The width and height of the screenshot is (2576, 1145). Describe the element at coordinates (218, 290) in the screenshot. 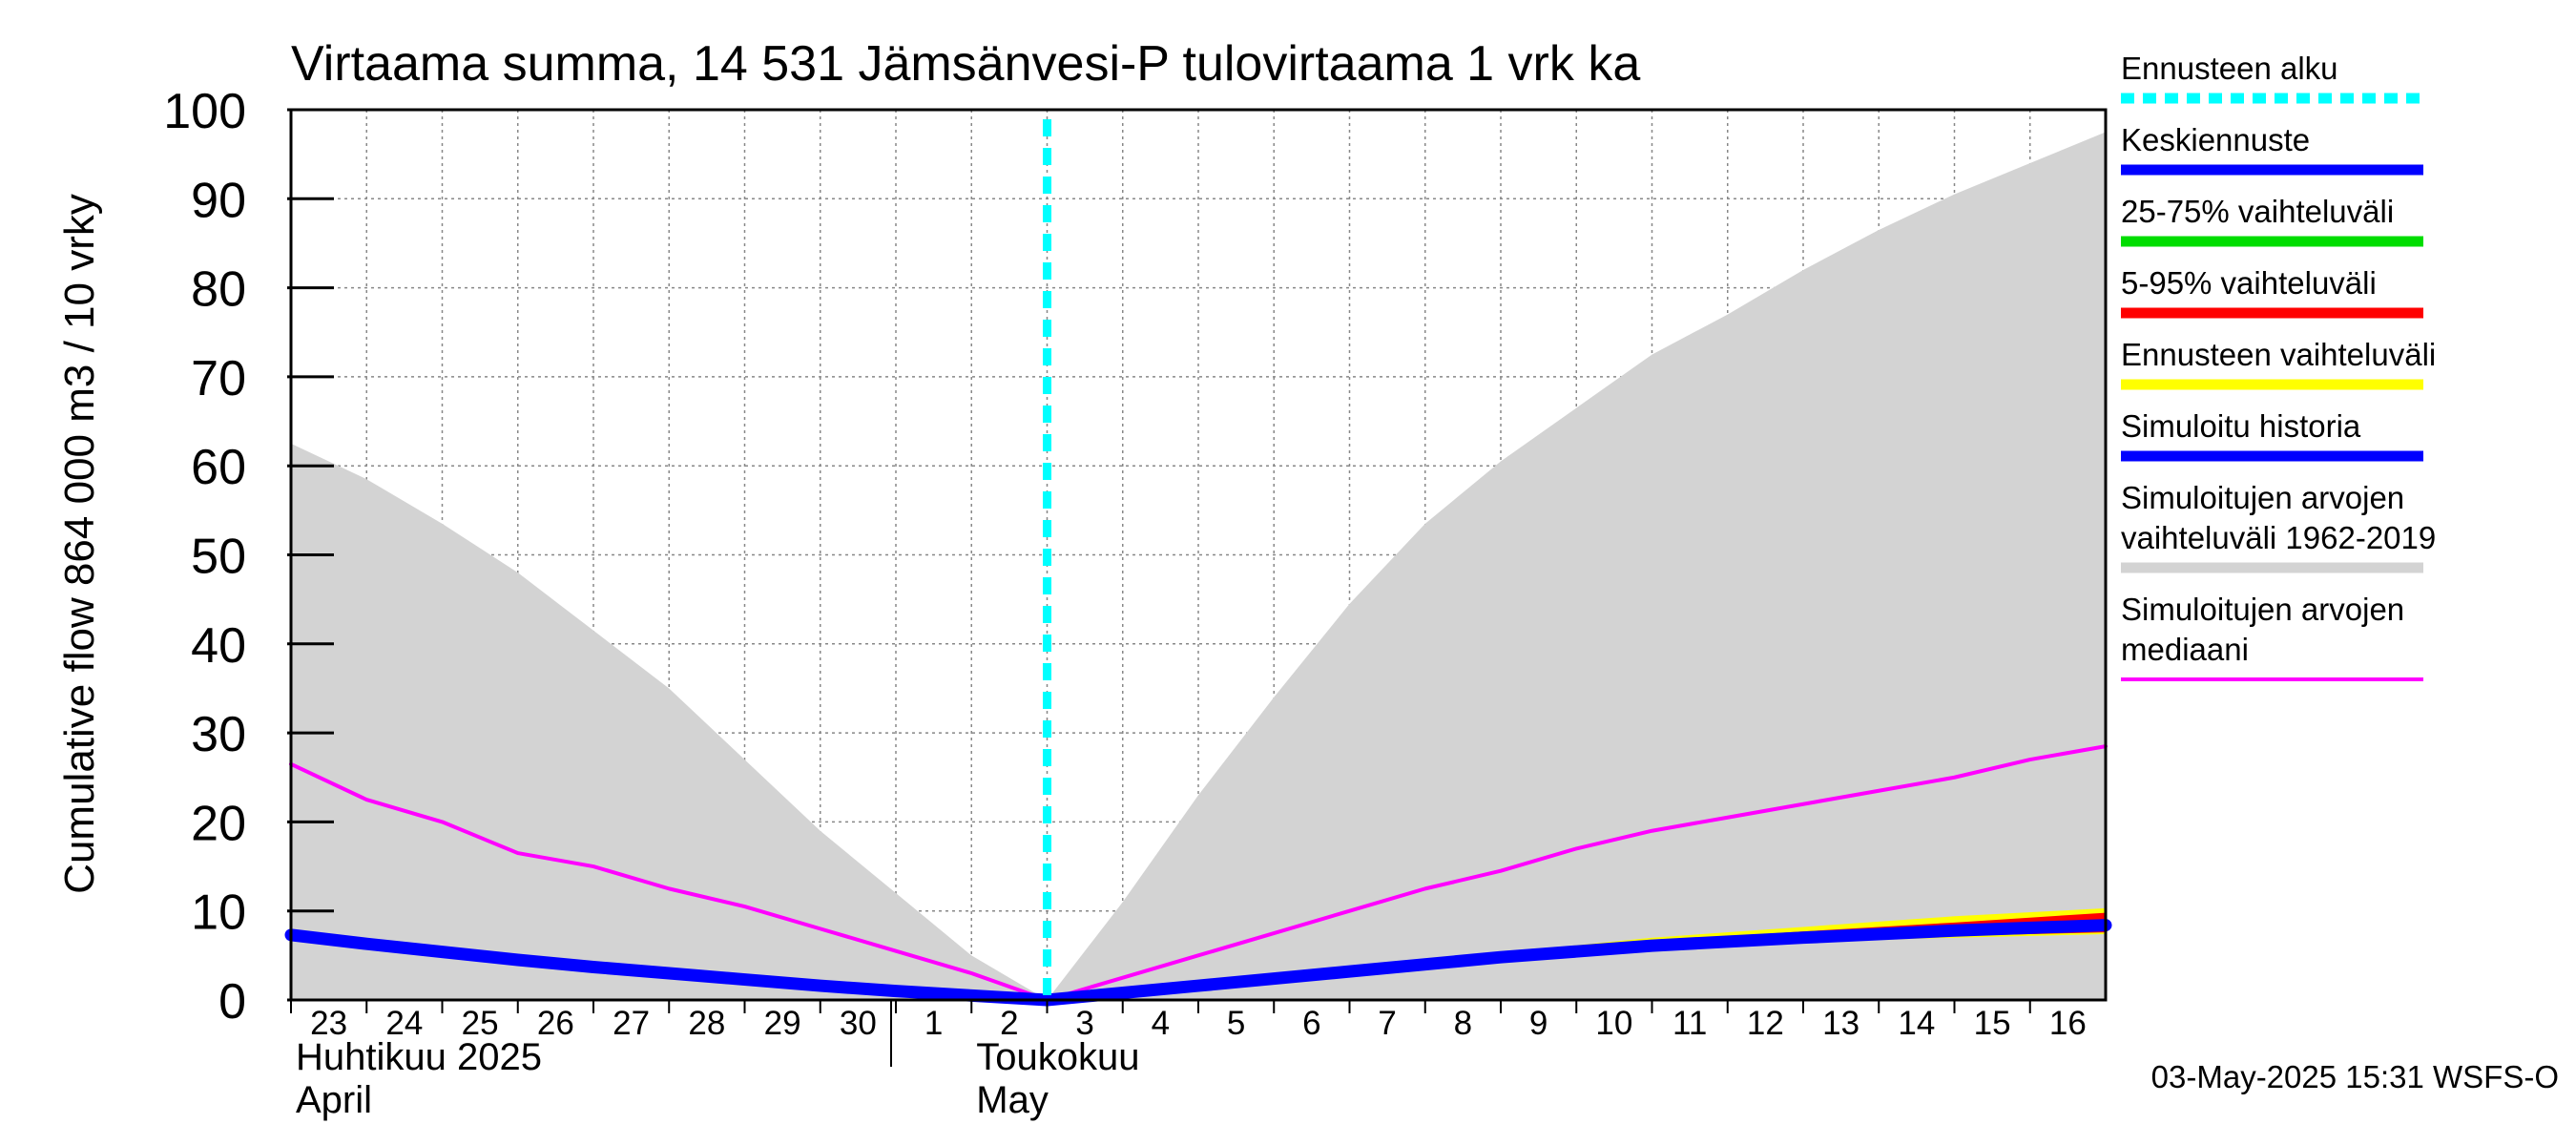

I see `y-tick-label-80: 80` at that location.